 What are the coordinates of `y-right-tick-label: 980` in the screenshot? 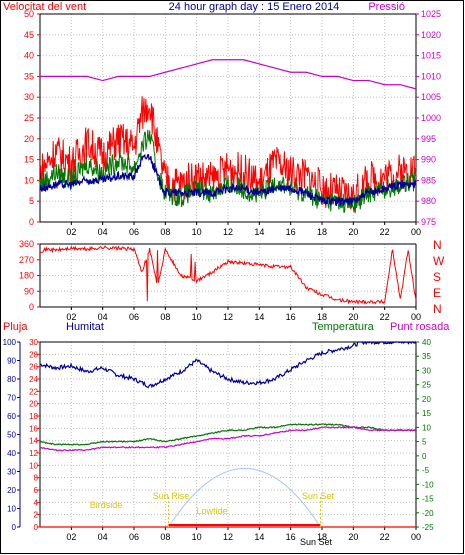 It's located at (428, 201).